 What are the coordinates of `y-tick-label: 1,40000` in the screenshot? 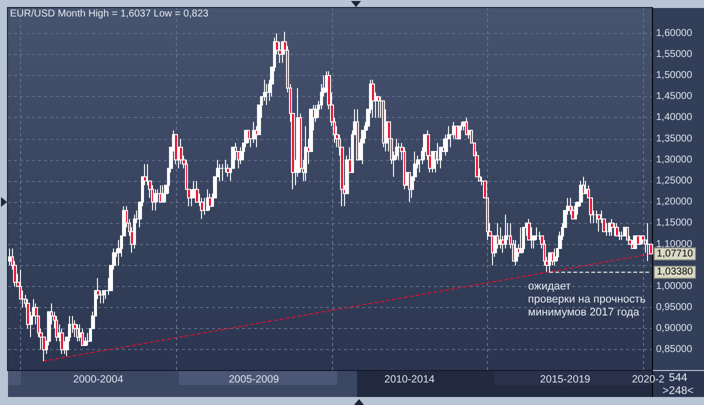 It's located at (674, 118).